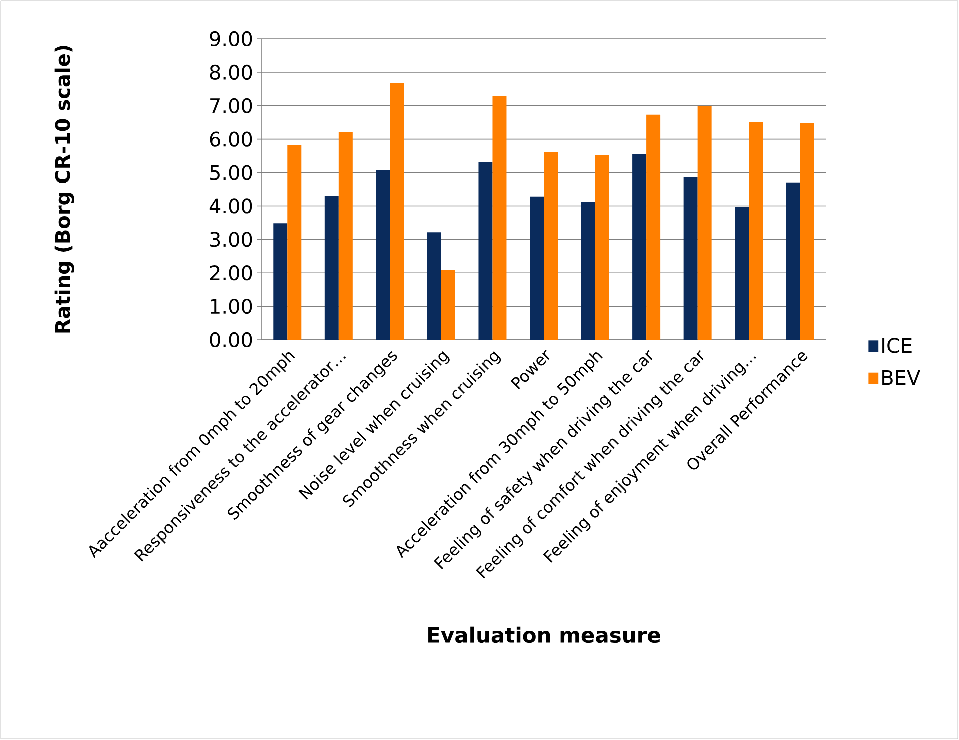  What do you see at coordinates (901, 378) in the screenshot?
I see `legend-label: BEV` at bounding box center [901, 378].